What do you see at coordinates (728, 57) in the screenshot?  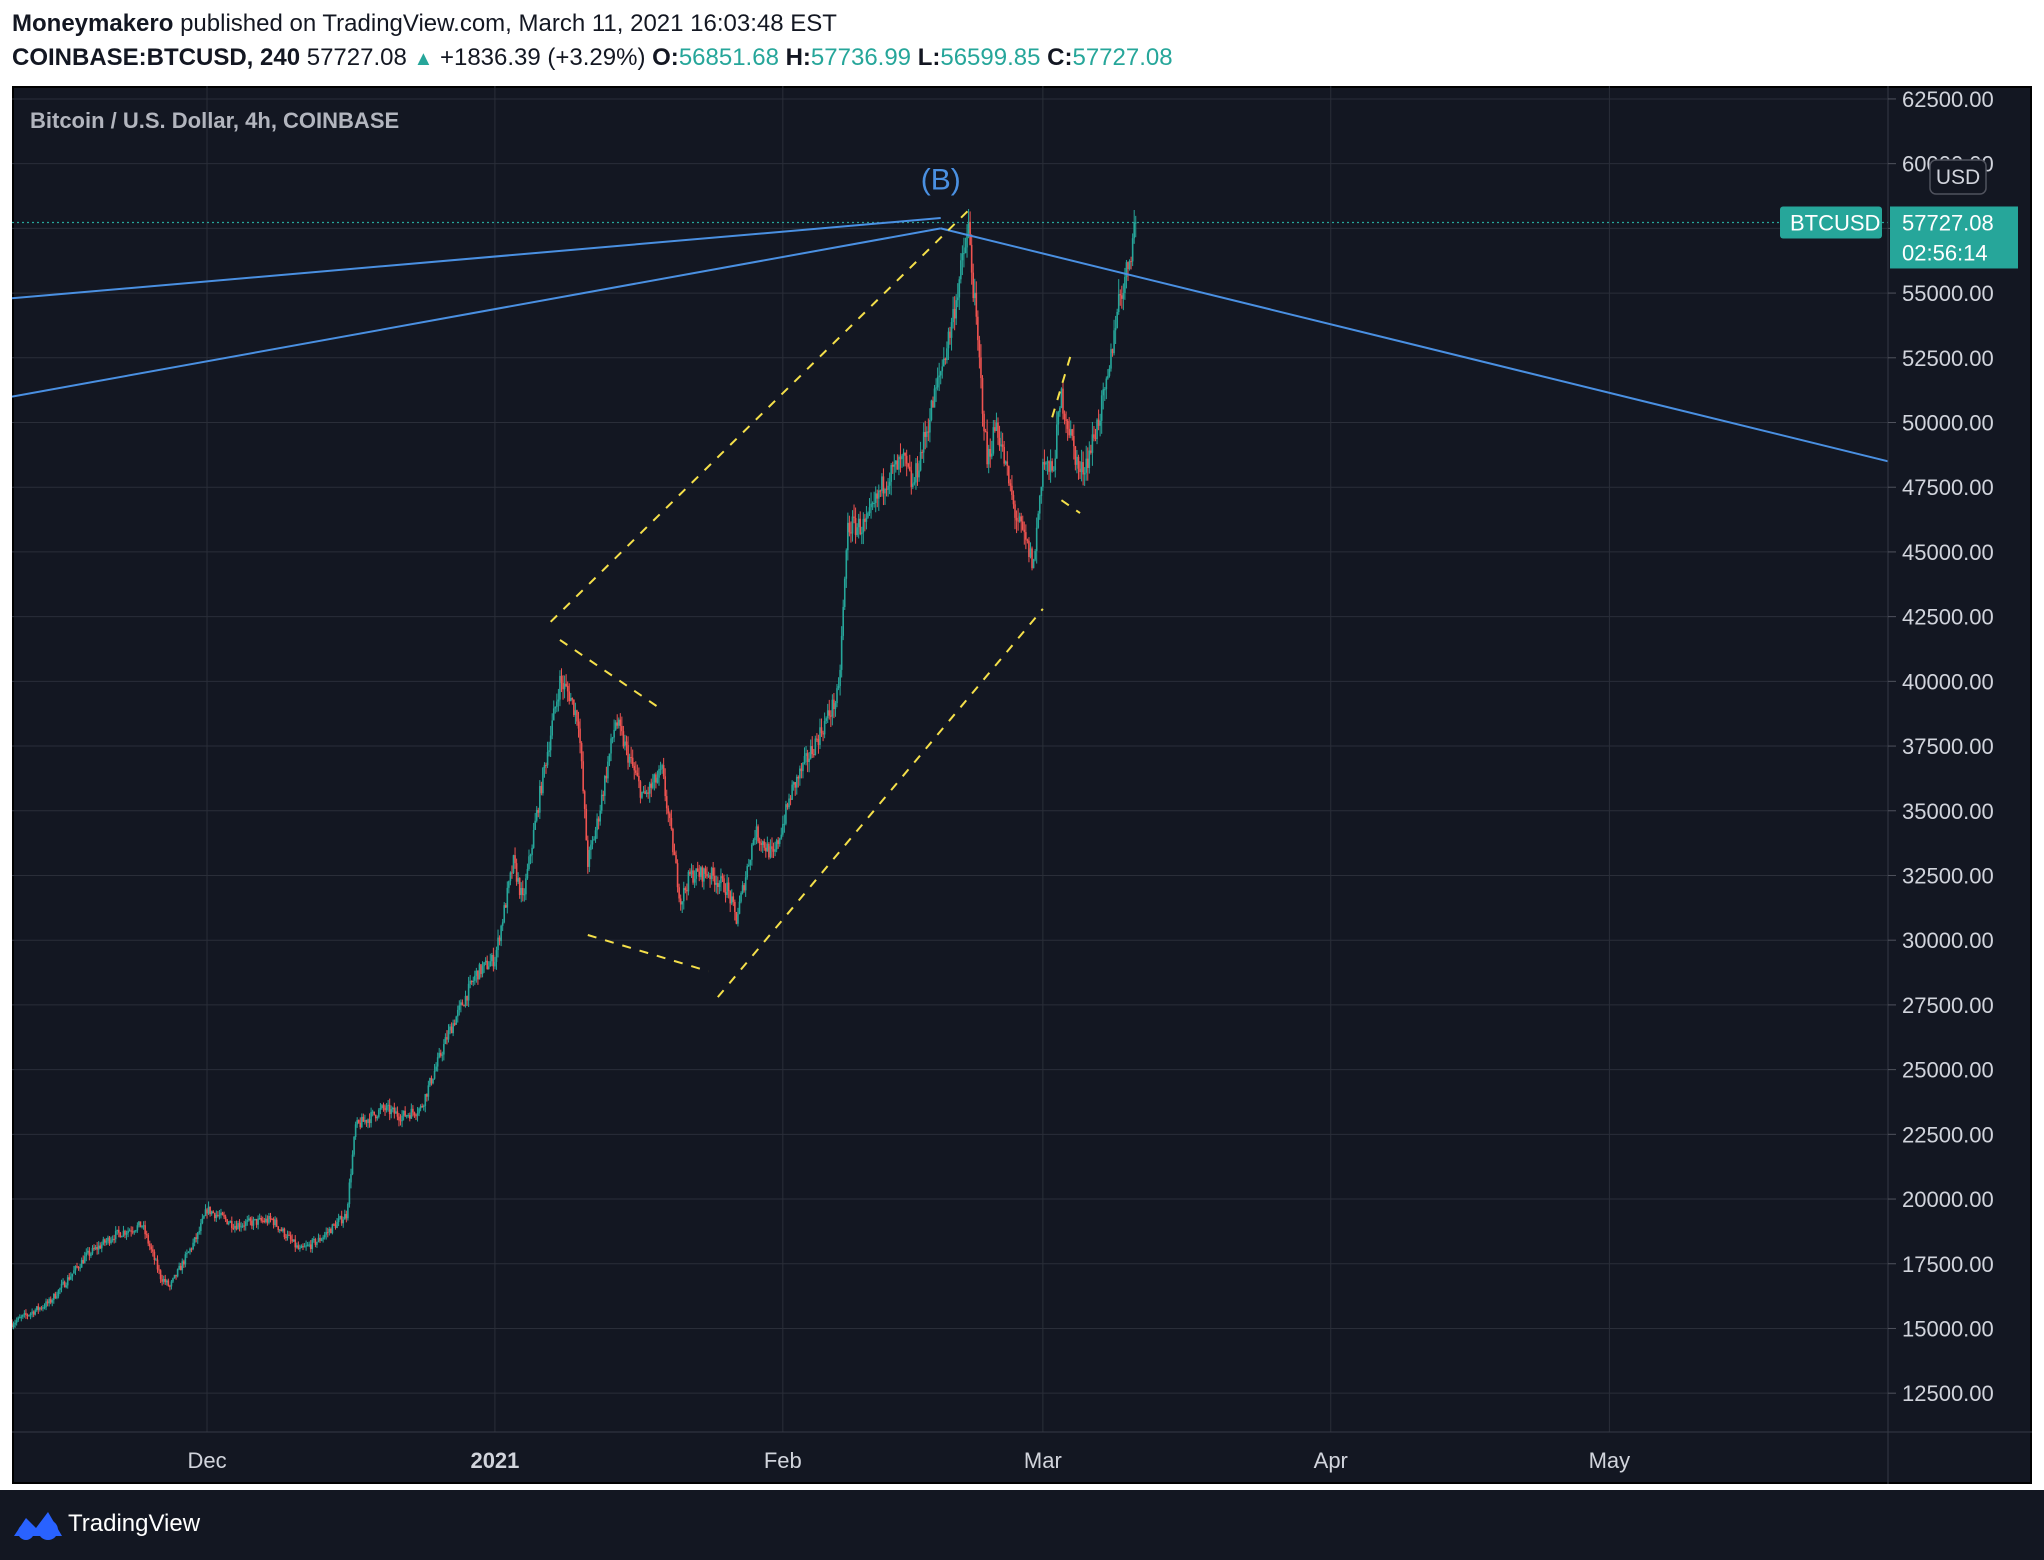 I see `open-value: 56851.68` at bounding box center [728, 57].